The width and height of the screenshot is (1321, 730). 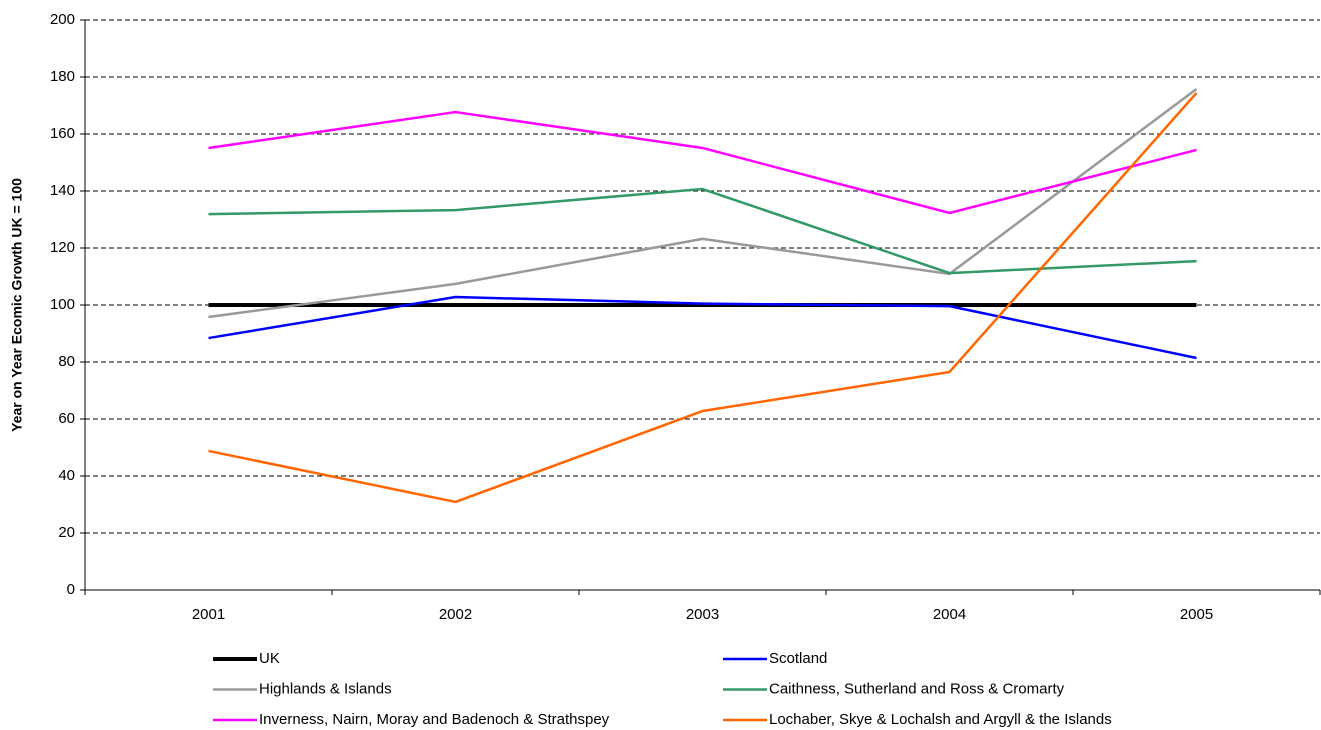 I want to click on y-tick-label: 160, so click(x=62, y=133).